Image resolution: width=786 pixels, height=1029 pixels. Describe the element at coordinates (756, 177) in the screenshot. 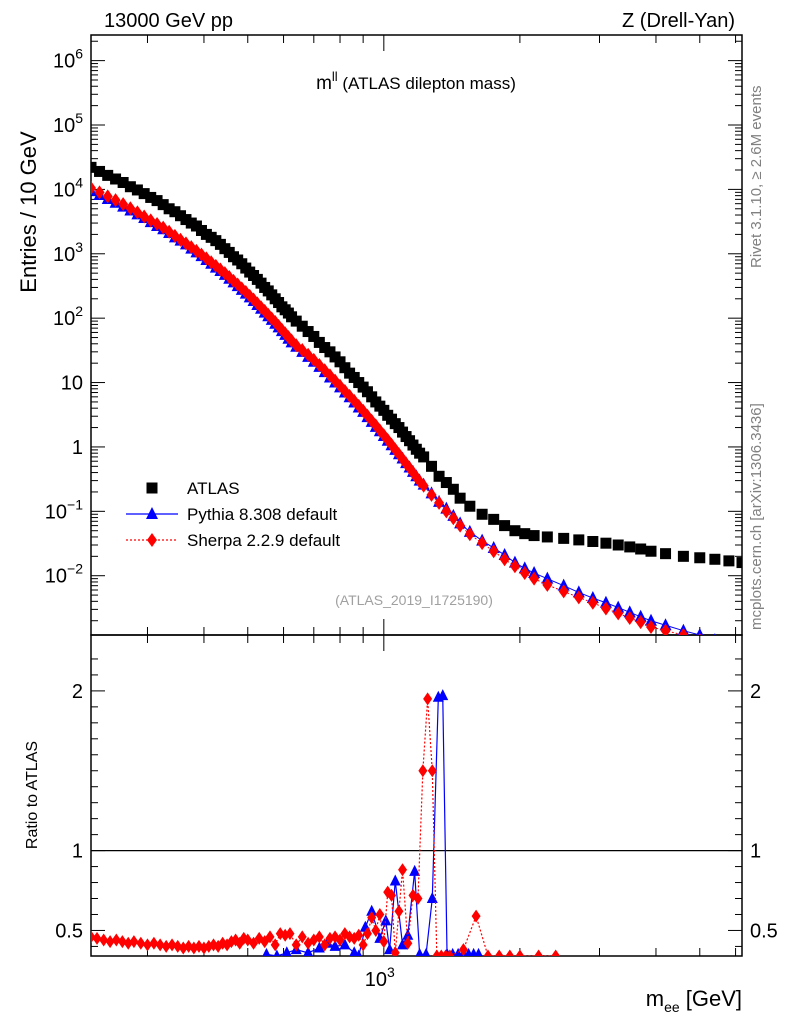

I see `side-text-top: Rivet 3.1.10, ≥ 2.6M events` at that location.